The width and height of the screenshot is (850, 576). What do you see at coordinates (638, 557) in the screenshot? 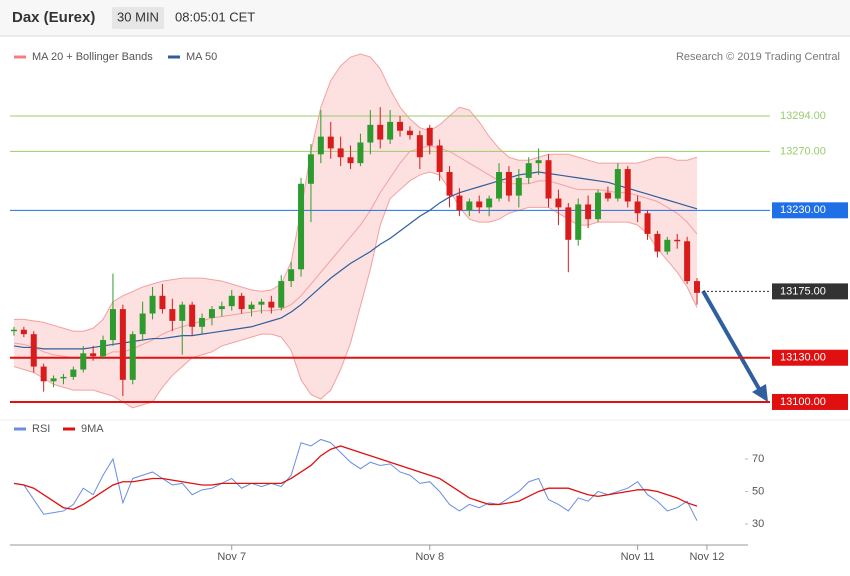
I see `x-tick-label: Nov 11` at bounding box center [638, 557].